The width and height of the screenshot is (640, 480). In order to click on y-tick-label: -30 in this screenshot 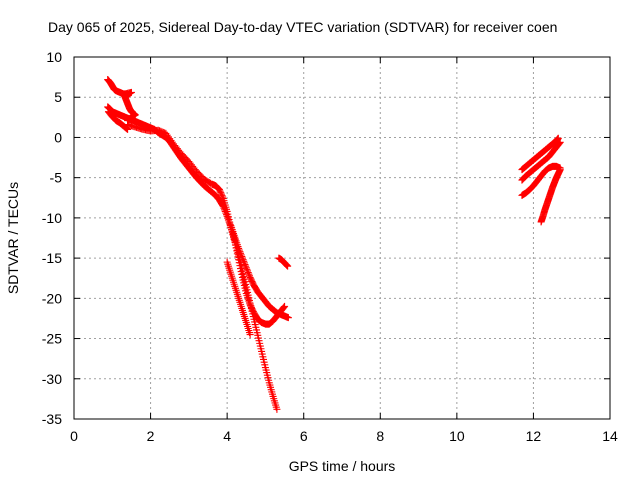, I will do `click(52, 379)`.